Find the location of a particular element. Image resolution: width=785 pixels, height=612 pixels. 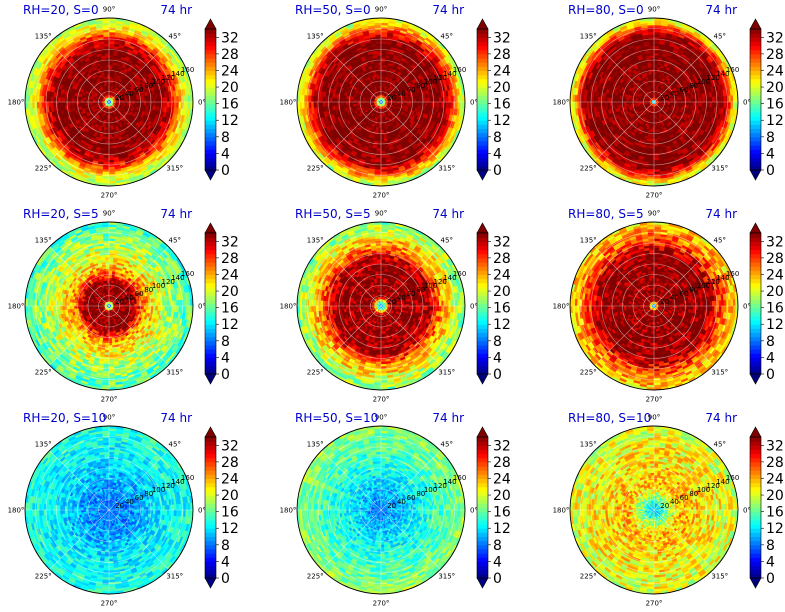

colorbar-tick-label: 0 is located at coordinates (225, 171).